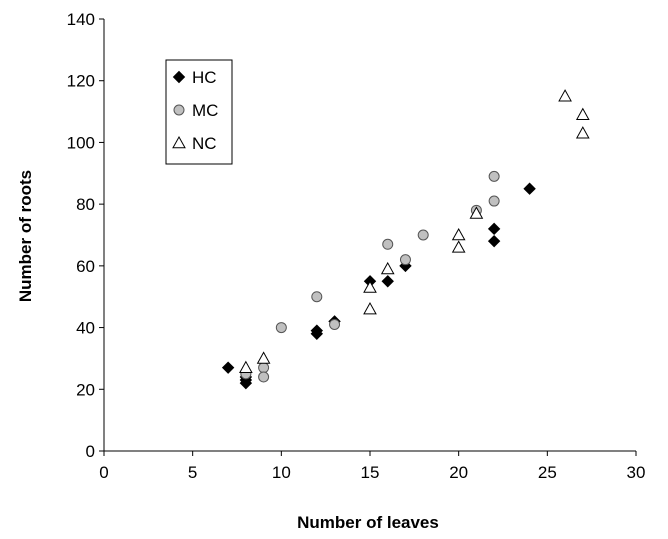 The image size is (668, 539). I want to click on x-axis-title: Number of leaves, so click(368, 522).